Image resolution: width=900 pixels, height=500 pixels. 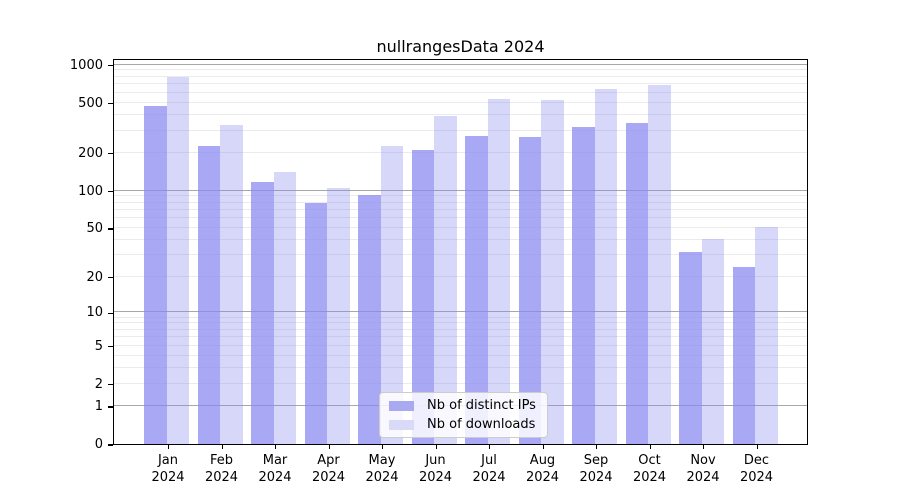 I want to click on x-tick-mark-oct, so click(x=650, y=447).